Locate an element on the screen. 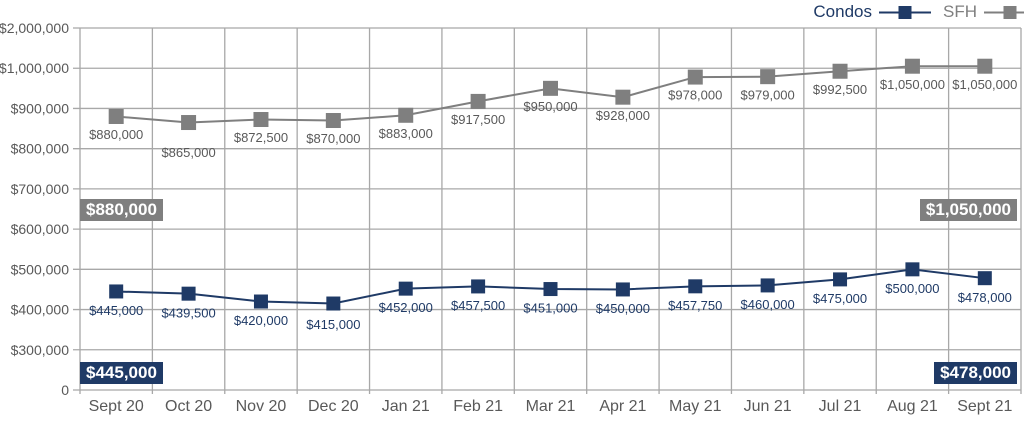 This screenshot has height=431, width=1024. callout-condos-end-value: $478,000 is located at coordinates (975, 373).